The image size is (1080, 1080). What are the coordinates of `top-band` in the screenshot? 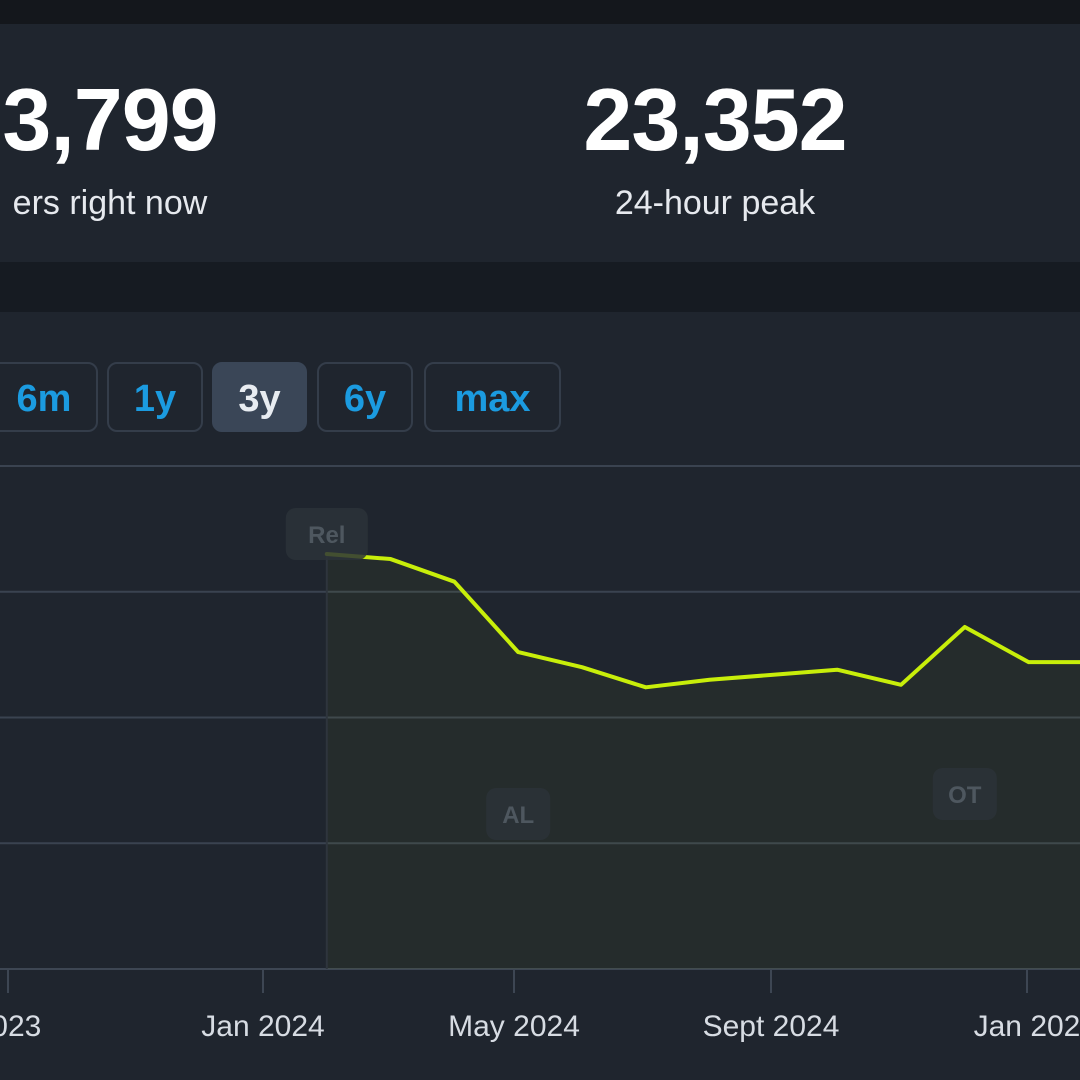 It's located at (540, 12).